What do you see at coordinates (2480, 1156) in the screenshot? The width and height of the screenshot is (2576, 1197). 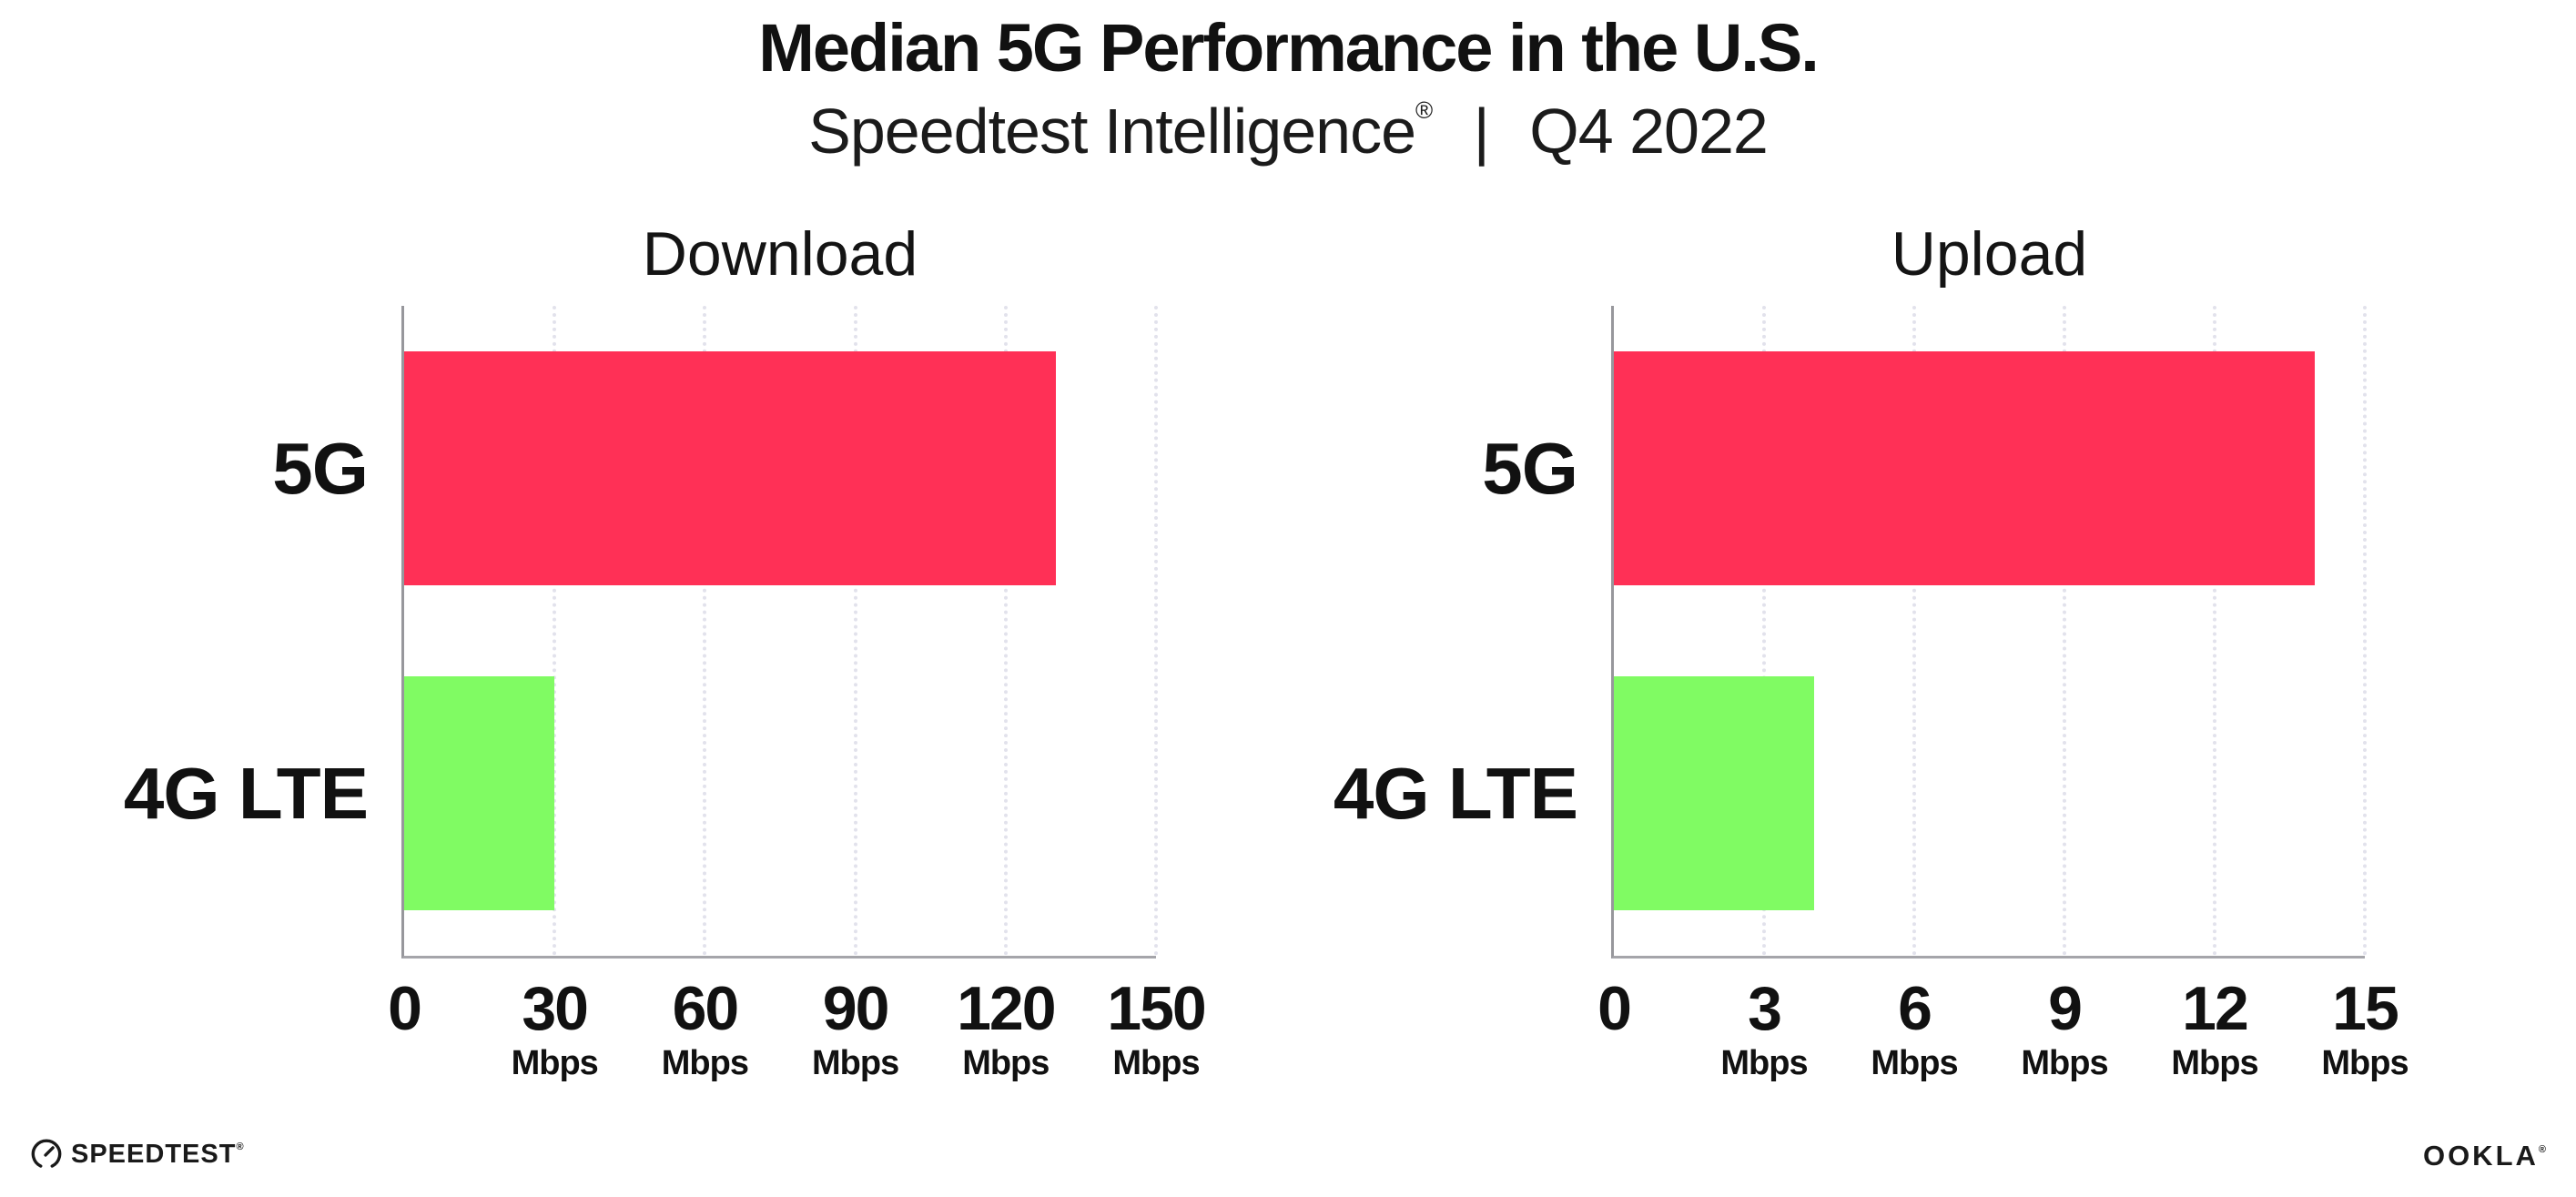 I see `ookla-wordmark: OOKLA` at bounding box center [2480, 1156].